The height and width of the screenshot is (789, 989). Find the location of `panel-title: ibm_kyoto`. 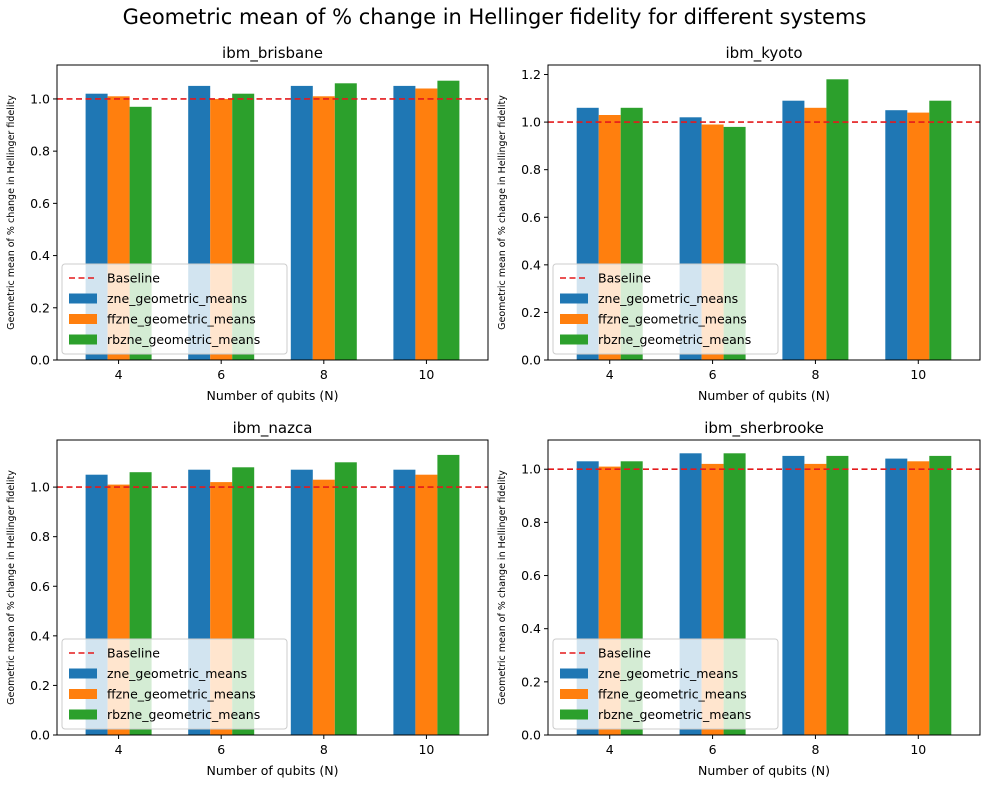

panel-title: ibm_kyoto is located at coordinates (763, 53).